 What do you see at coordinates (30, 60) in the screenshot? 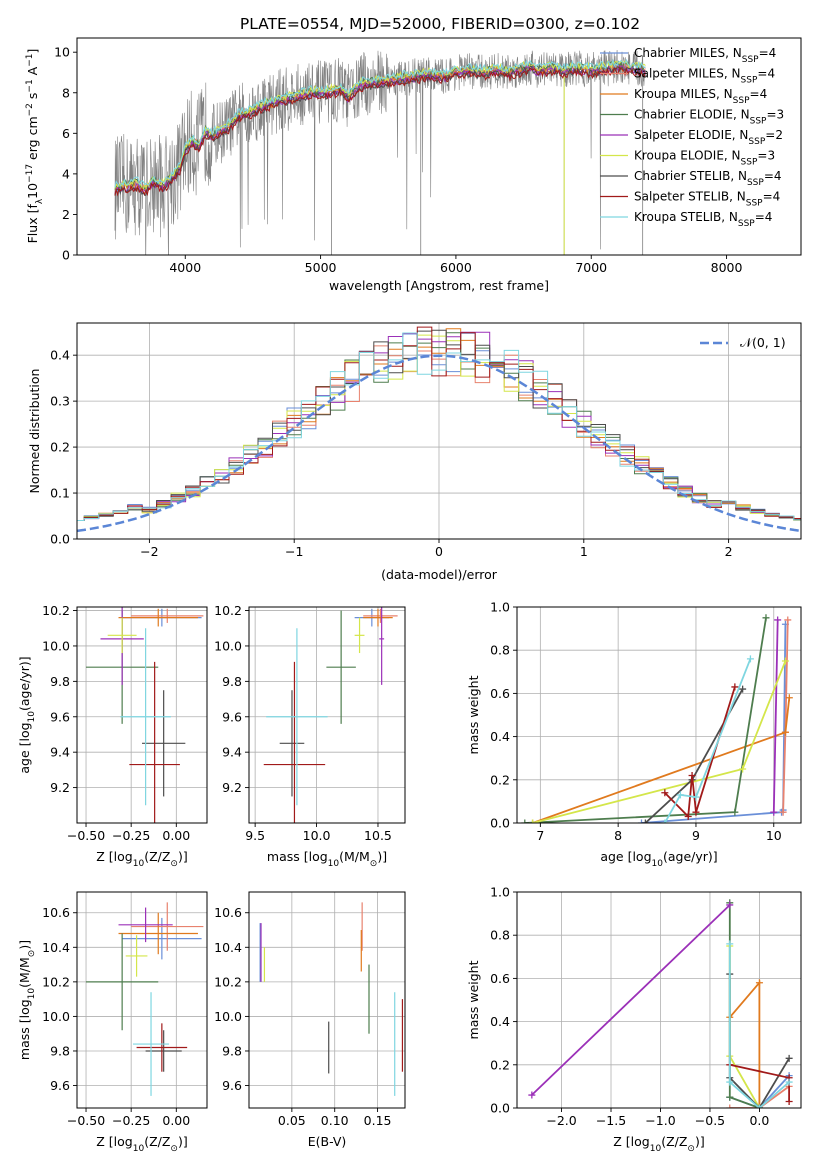
I see `y-axis-label-part: −1` at bounding box center [30, 60].